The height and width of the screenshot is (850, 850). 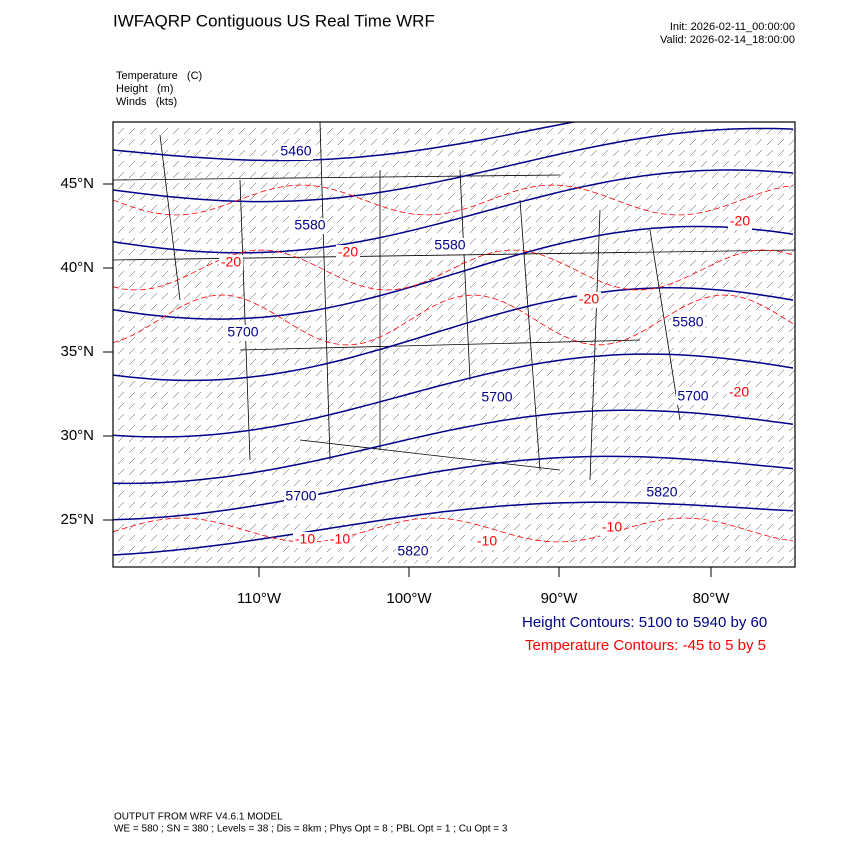 What do you see at coordinates (300, 496) in the screenshot?
I see `height-label: 5700` at bounding box center [300, 496].